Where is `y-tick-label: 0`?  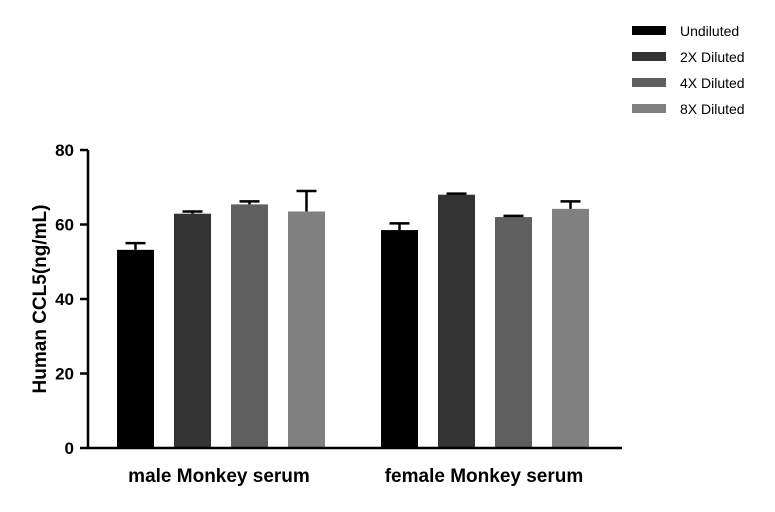
y-tick-label: 0 is located at coordinates (69, 448).